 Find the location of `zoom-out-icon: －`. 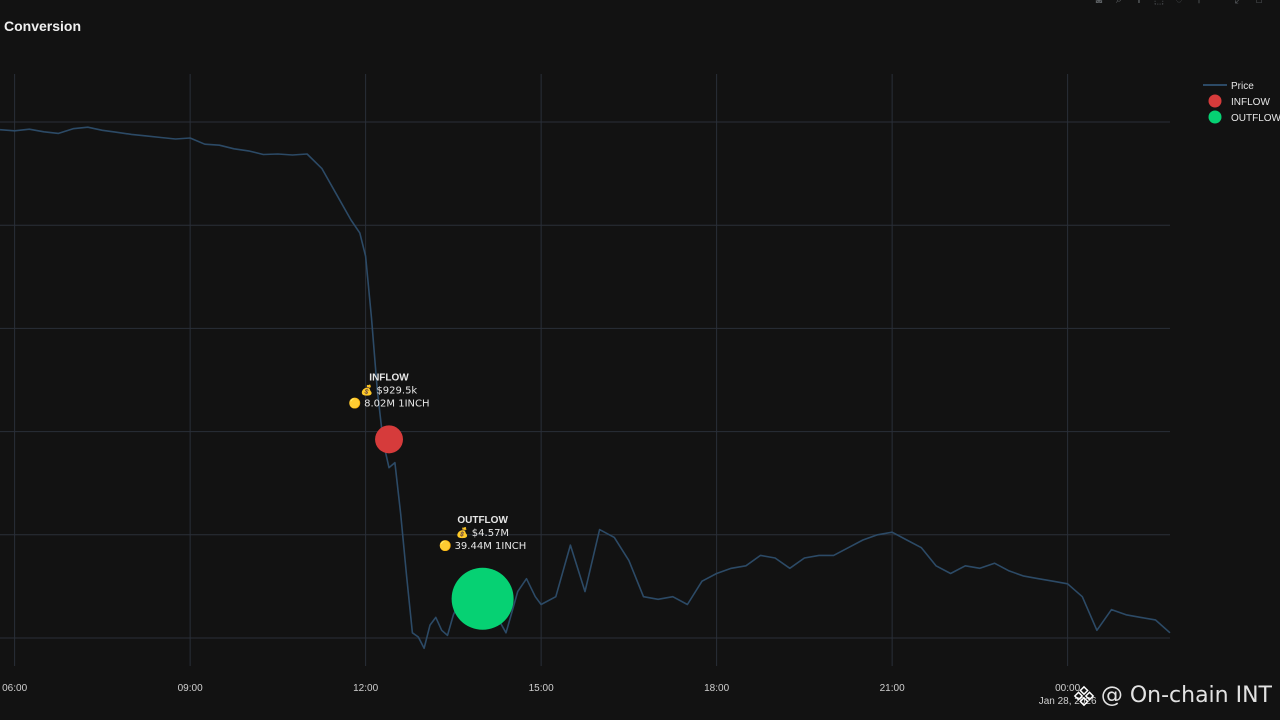

zoom-out-icon: － is located at coordinates (1219, 3).